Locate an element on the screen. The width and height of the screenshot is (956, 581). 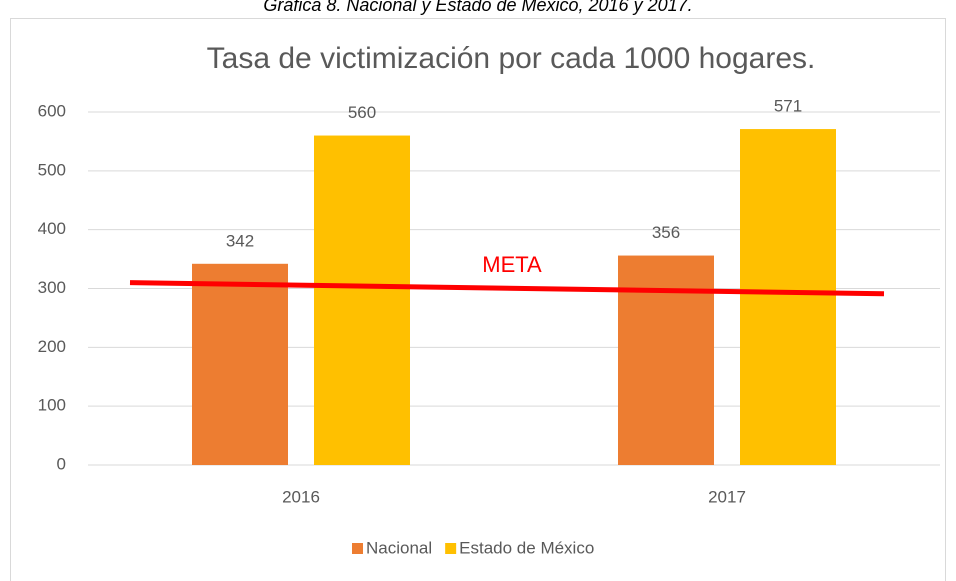
data-label: 356 is located at coordinates (666, 232).